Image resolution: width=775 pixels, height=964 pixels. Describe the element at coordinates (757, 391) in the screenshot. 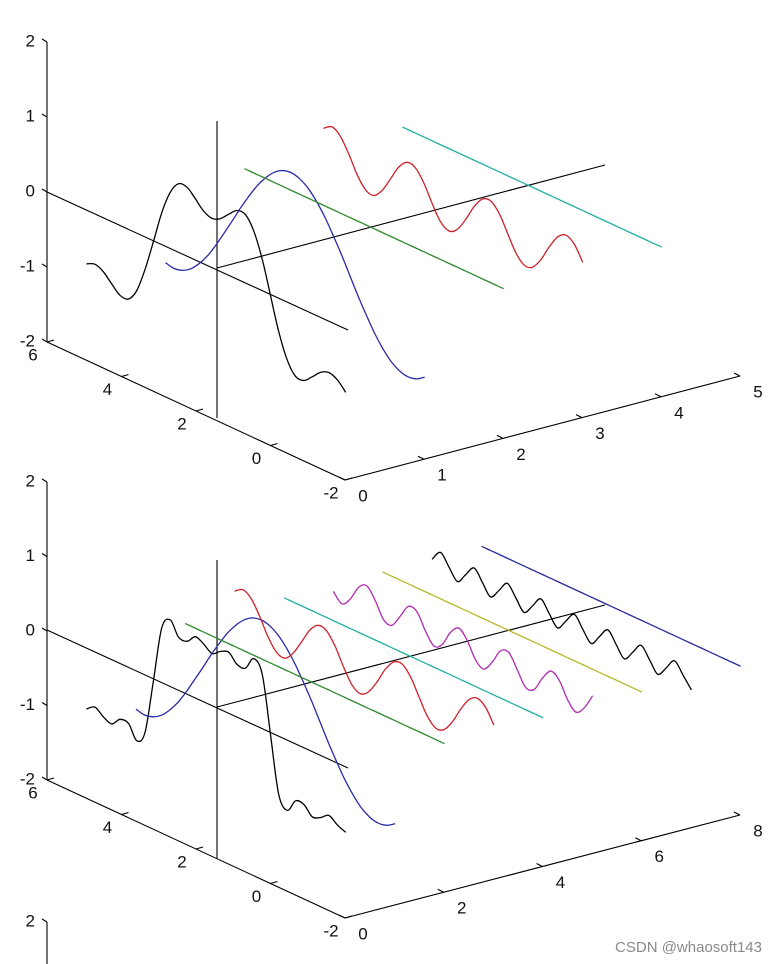

I see `x-tick-label: 5` at that location.